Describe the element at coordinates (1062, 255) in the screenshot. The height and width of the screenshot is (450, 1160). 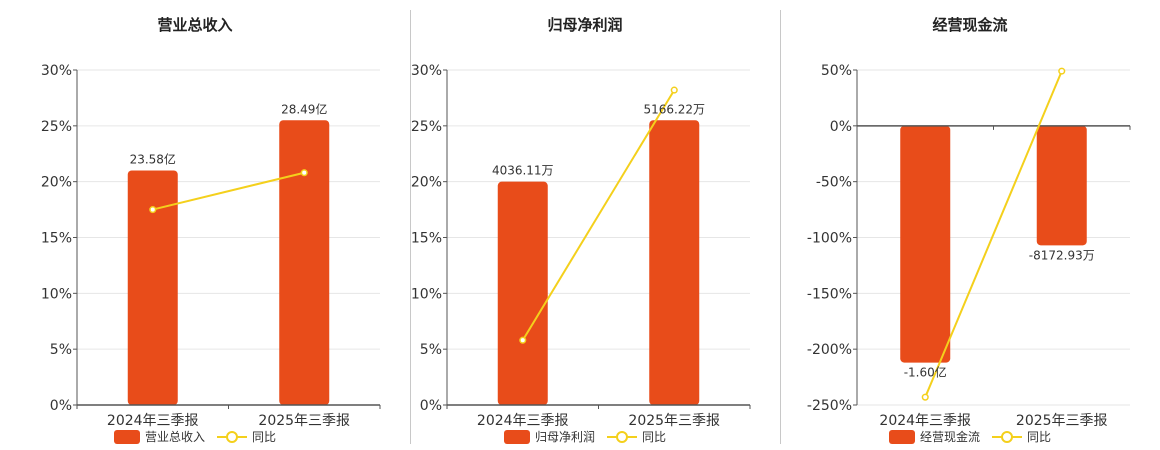
I see `bar-data-label: -8172.93万` at that location.